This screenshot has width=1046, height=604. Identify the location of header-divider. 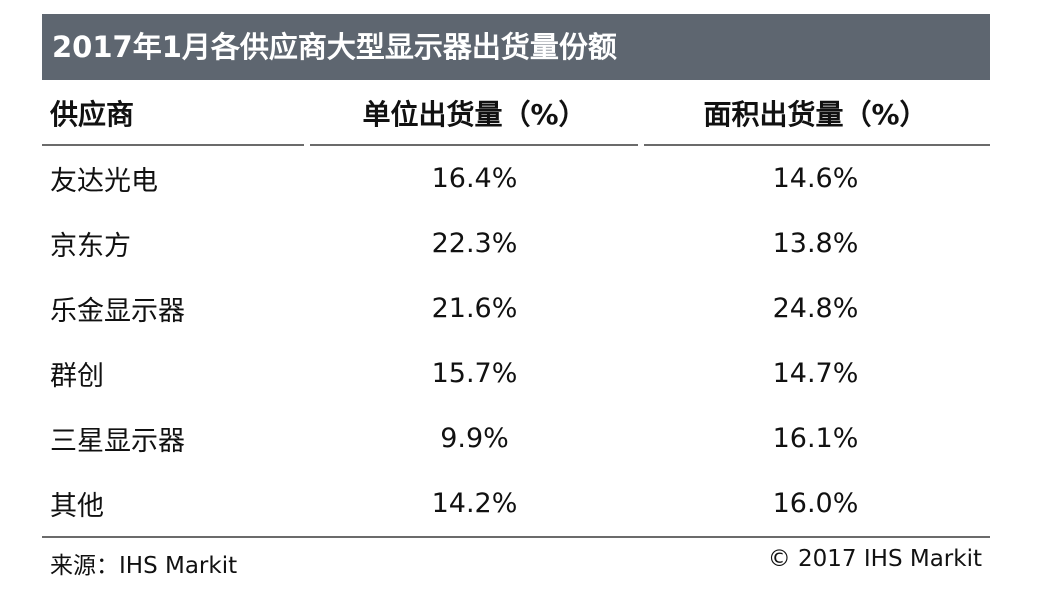
(516, 145).